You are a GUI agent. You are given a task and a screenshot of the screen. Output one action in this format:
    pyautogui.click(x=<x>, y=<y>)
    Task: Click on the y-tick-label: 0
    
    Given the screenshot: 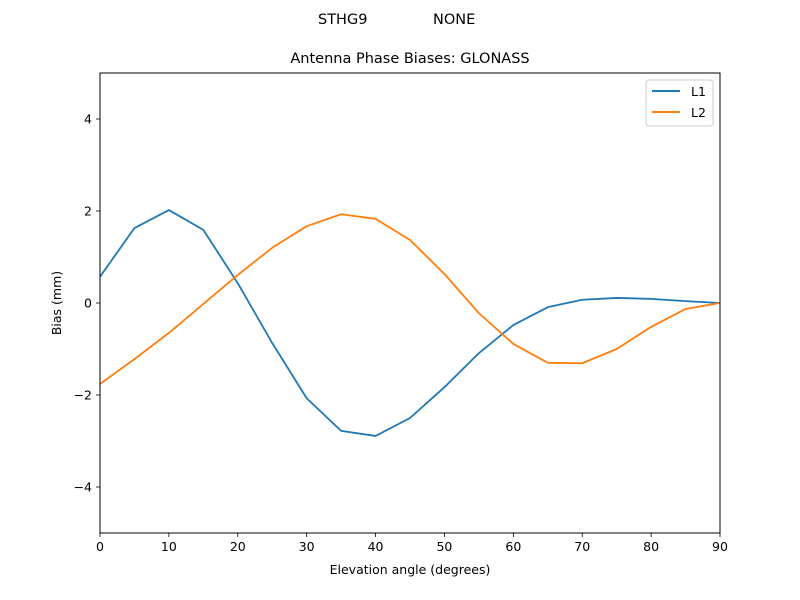 What is the action you would take?
    pyautogui.click(x=88, y=303)
    